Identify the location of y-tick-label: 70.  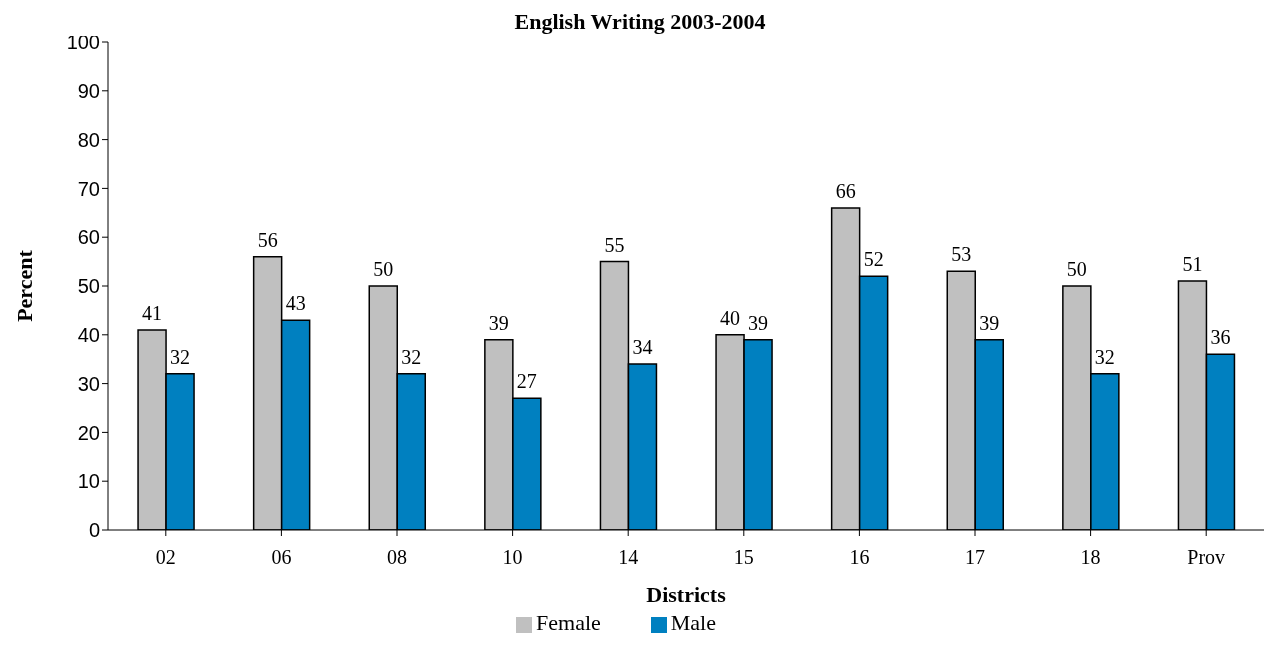
(88, 188).